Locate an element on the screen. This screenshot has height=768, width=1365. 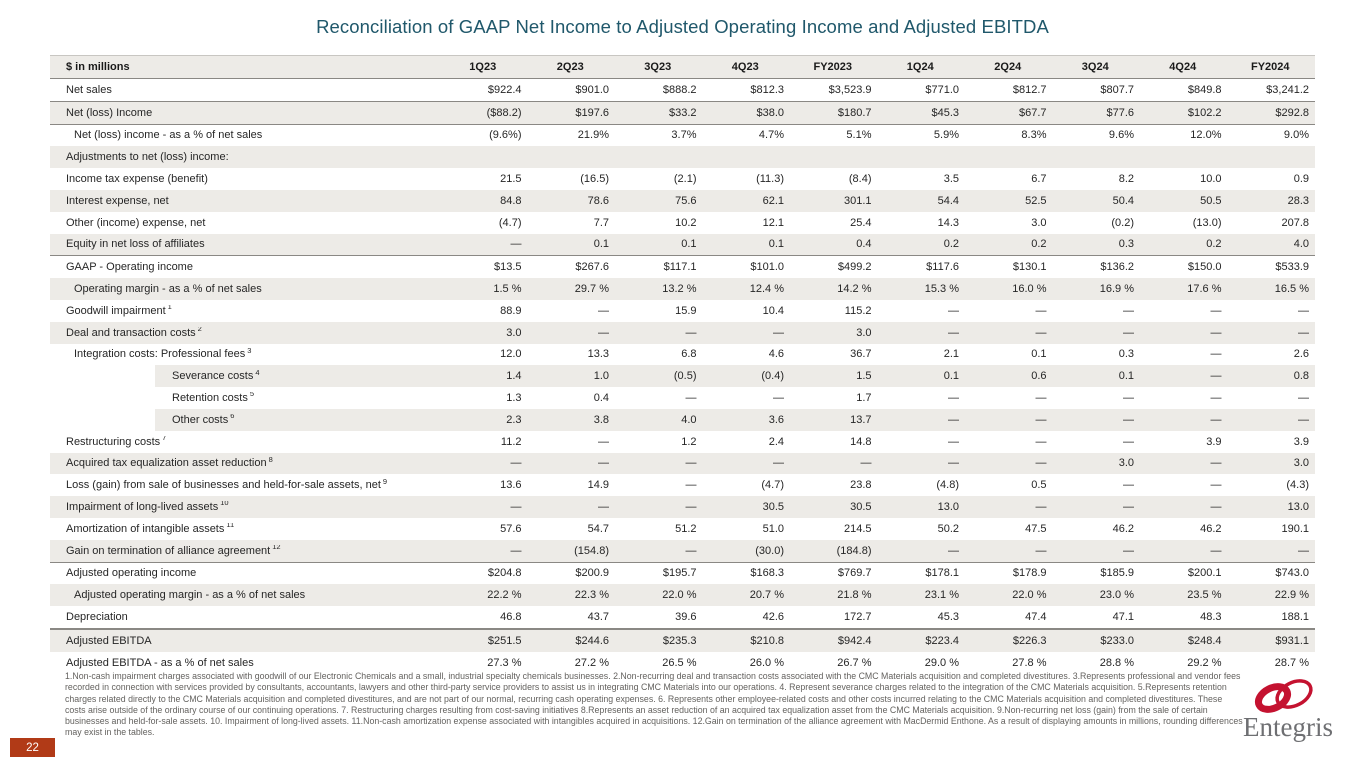
row-label: Income tax expense (benefit) is located at coordinates (245, 179).